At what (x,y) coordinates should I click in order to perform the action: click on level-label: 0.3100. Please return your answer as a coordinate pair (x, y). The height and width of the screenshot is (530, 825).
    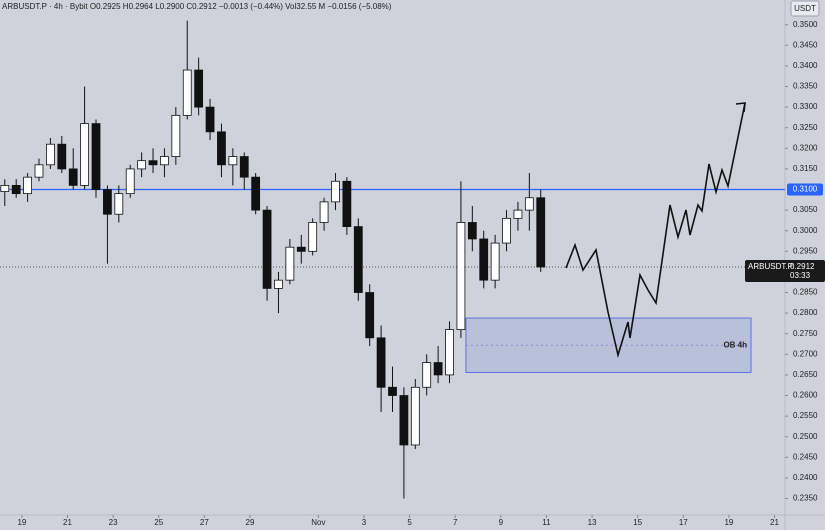
    Looking at the image, I should click on (805, 189).